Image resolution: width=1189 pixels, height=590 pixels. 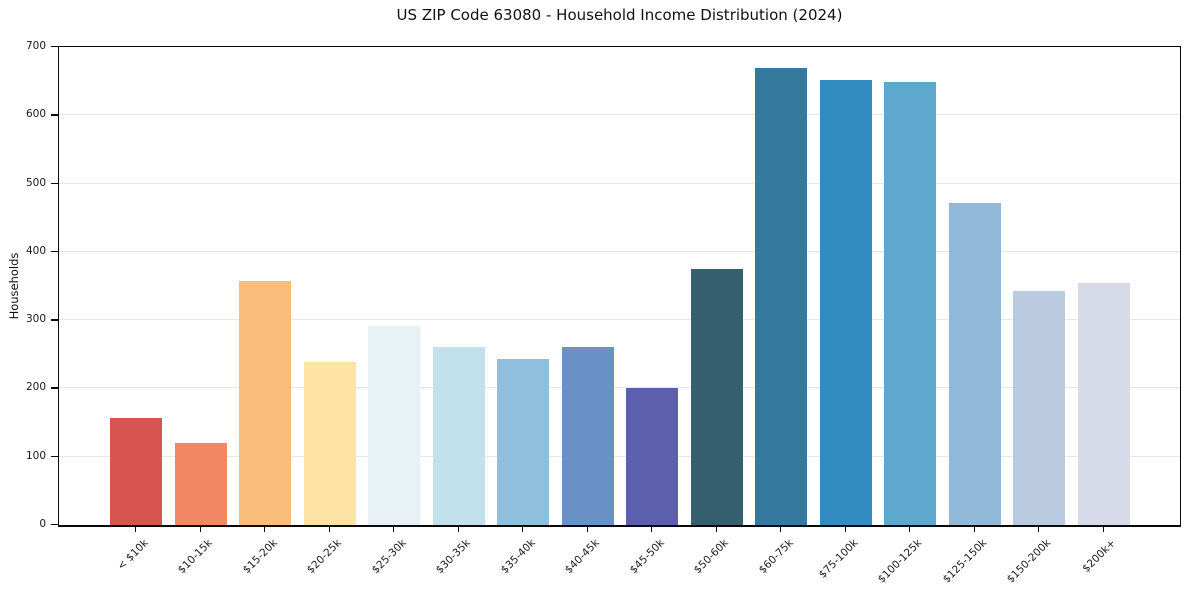 What do you see at coordinates (35, 46) in the screenshot?
I see `y-tick-label: 700` at bounding box center [35, 46].